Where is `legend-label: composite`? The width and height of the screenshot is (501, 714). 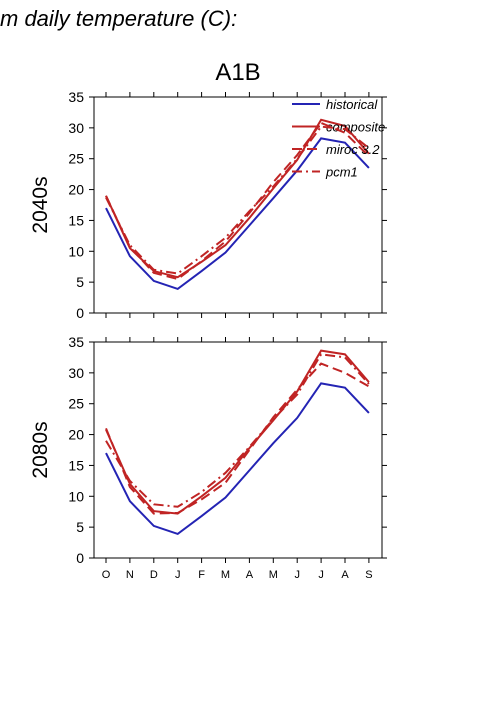 legend-label: composite is located at coordinates (355, 127).